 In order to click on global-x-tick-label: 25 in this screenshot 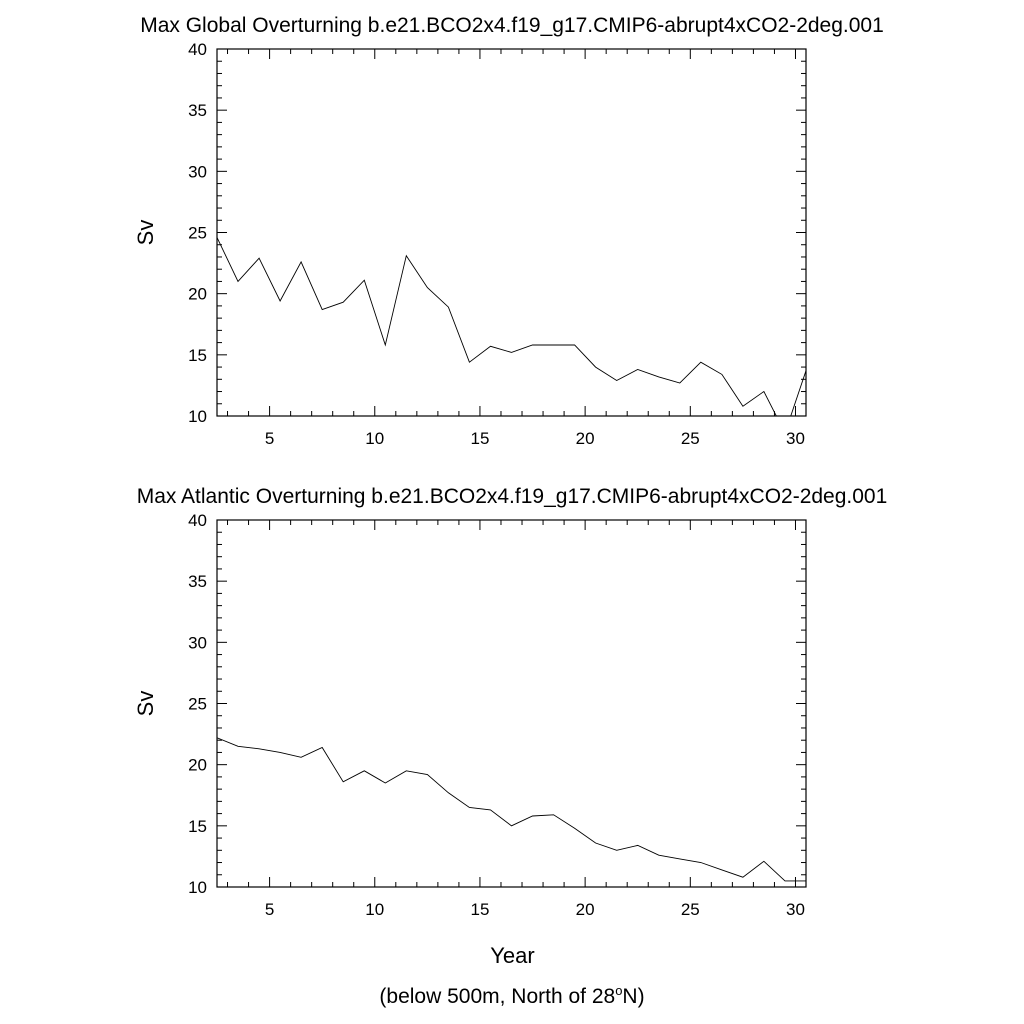, I will do `click(690, 438)`.